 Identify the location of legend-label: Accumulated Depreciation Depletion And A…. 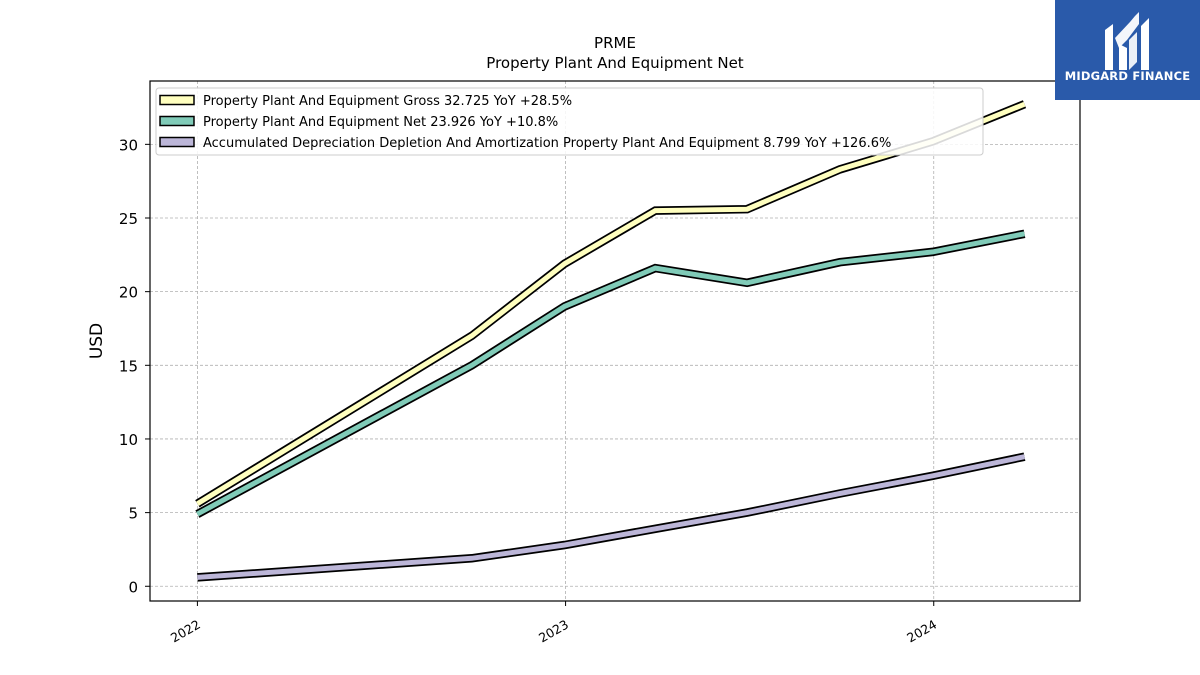
(547, 143).